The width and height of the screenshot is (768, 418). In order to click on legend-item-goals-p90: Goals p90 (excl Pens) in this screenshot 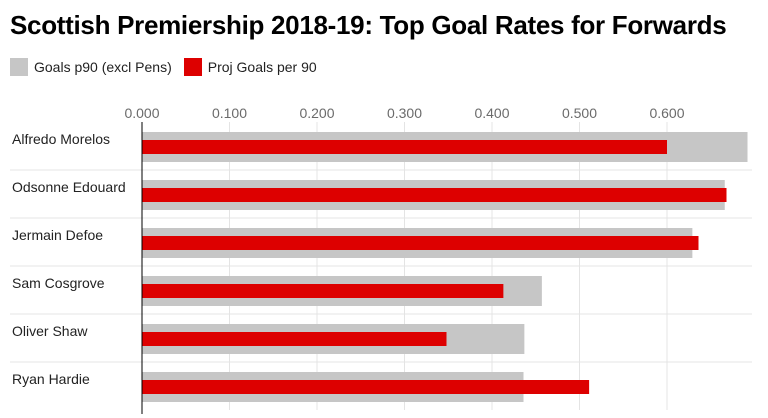, I will do `click(91, 67)`.